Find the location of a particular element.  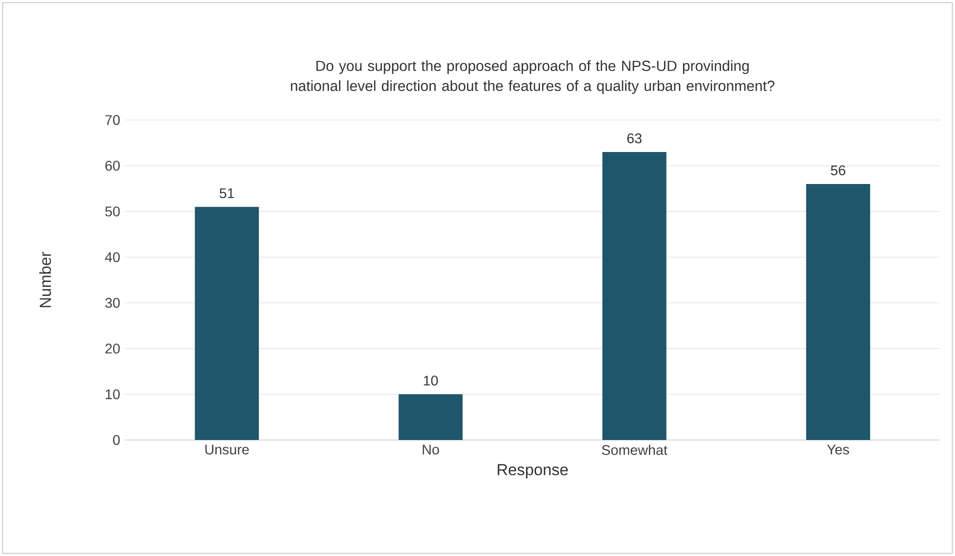

data-label: 51 is located at coordinates (227, 193).